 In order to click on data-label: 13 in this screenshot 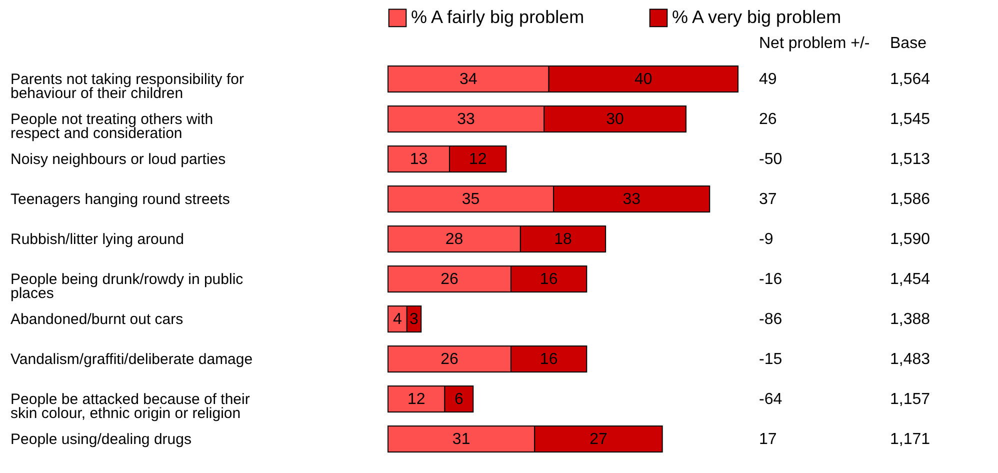, I will do `click(419, 159)`.